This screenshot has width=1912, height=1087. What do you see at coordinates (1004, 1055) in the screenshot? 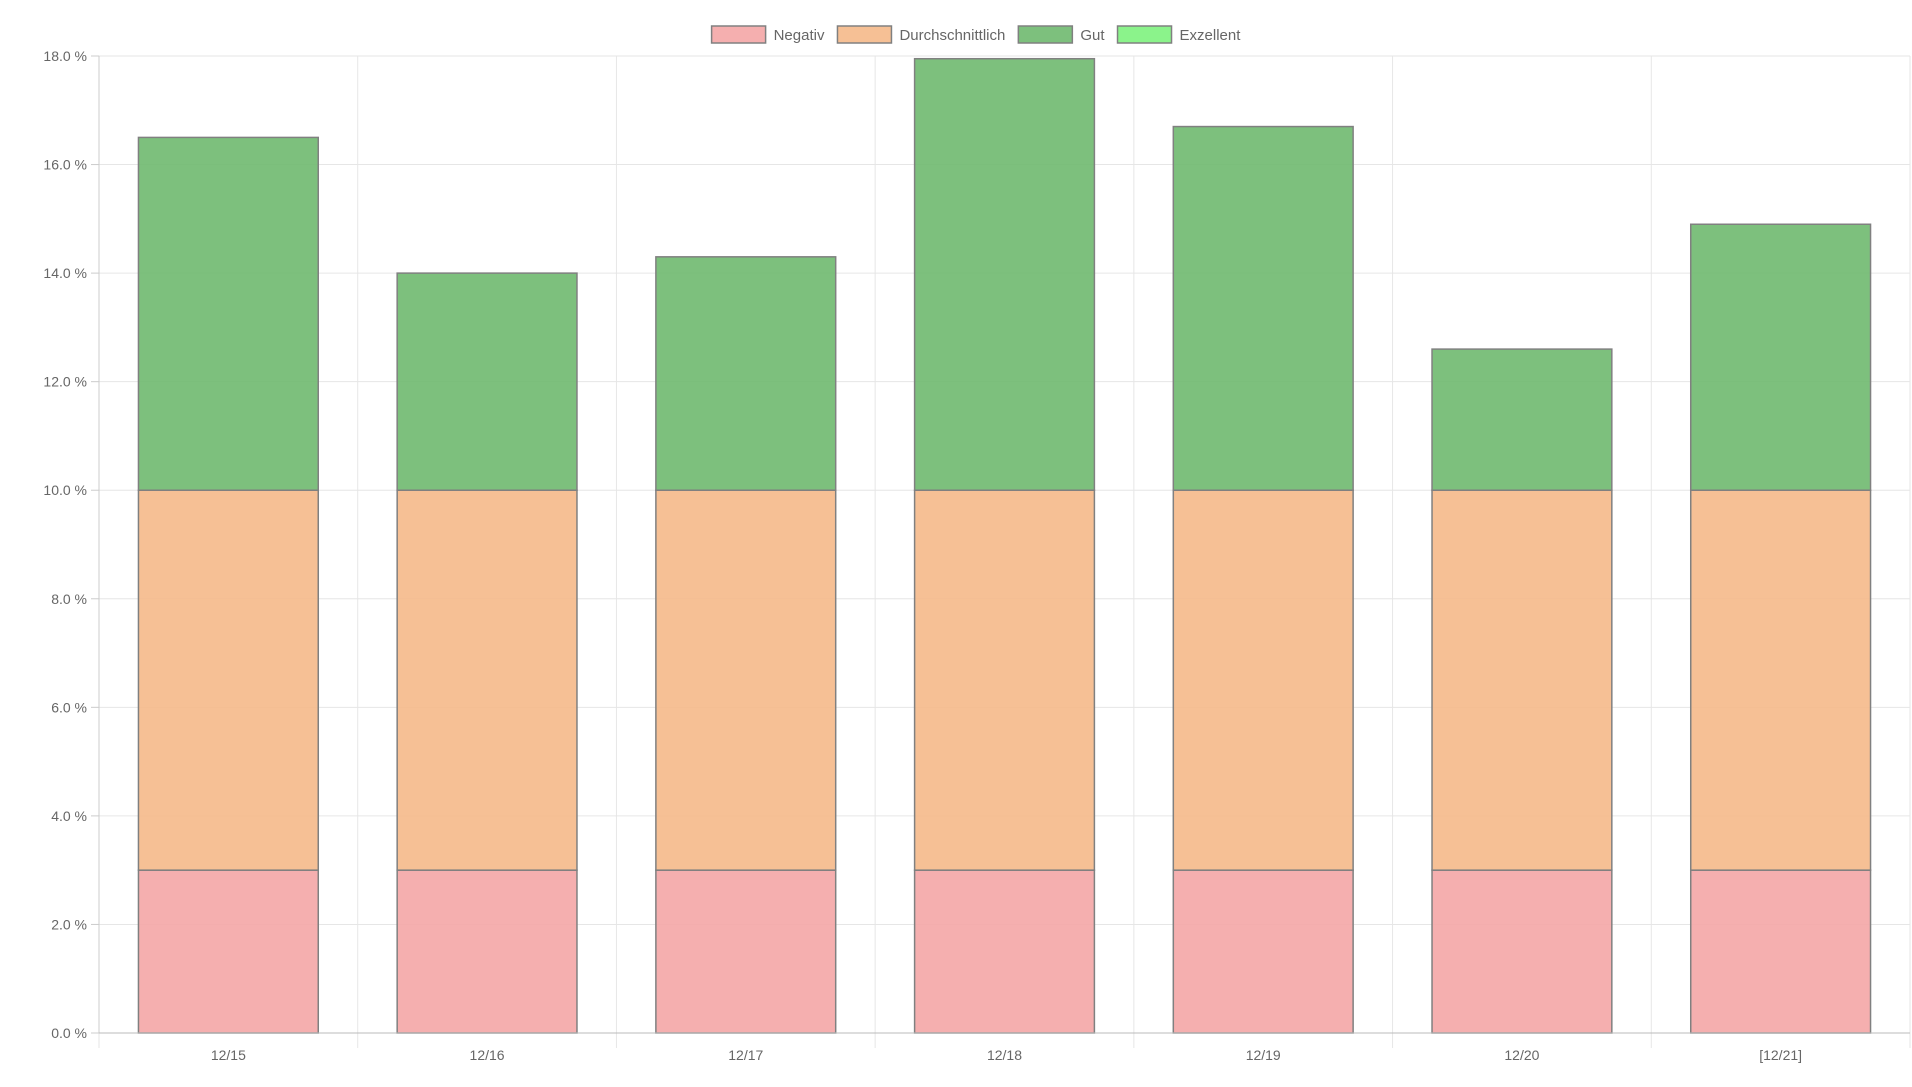
I see `x-tick-label: 12/18` at bounding box center [1004, 1055].